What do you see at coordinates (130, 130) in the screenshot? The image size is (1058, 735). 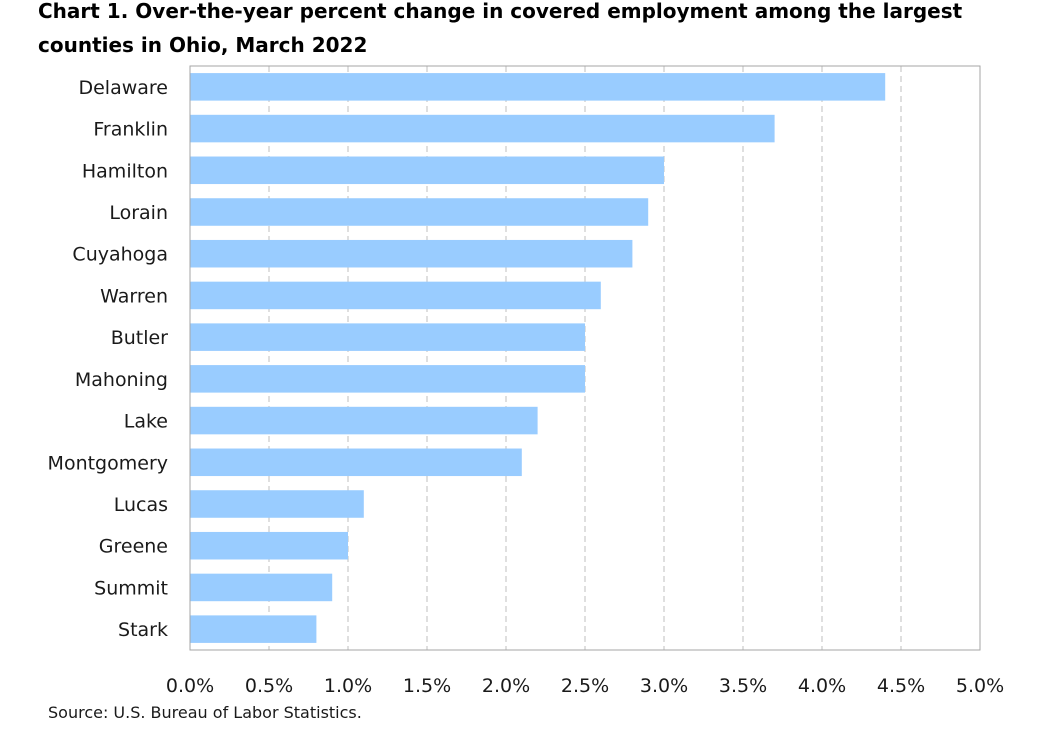 I see `category-label-franklin: Franklin` at bounding box center [130, 130].